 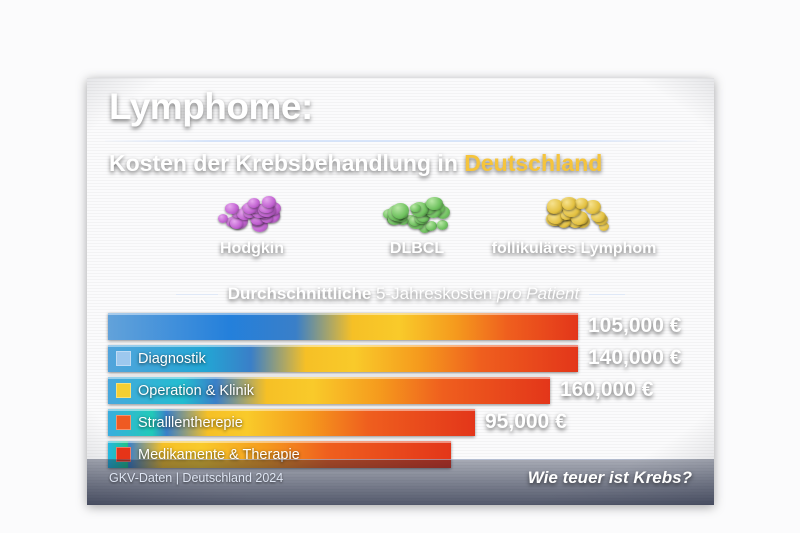 What do you see at coordinates (526, 421) in the screenshot?
I see `bar-value-label: 95,000 €` at bounding box center [526, 421].